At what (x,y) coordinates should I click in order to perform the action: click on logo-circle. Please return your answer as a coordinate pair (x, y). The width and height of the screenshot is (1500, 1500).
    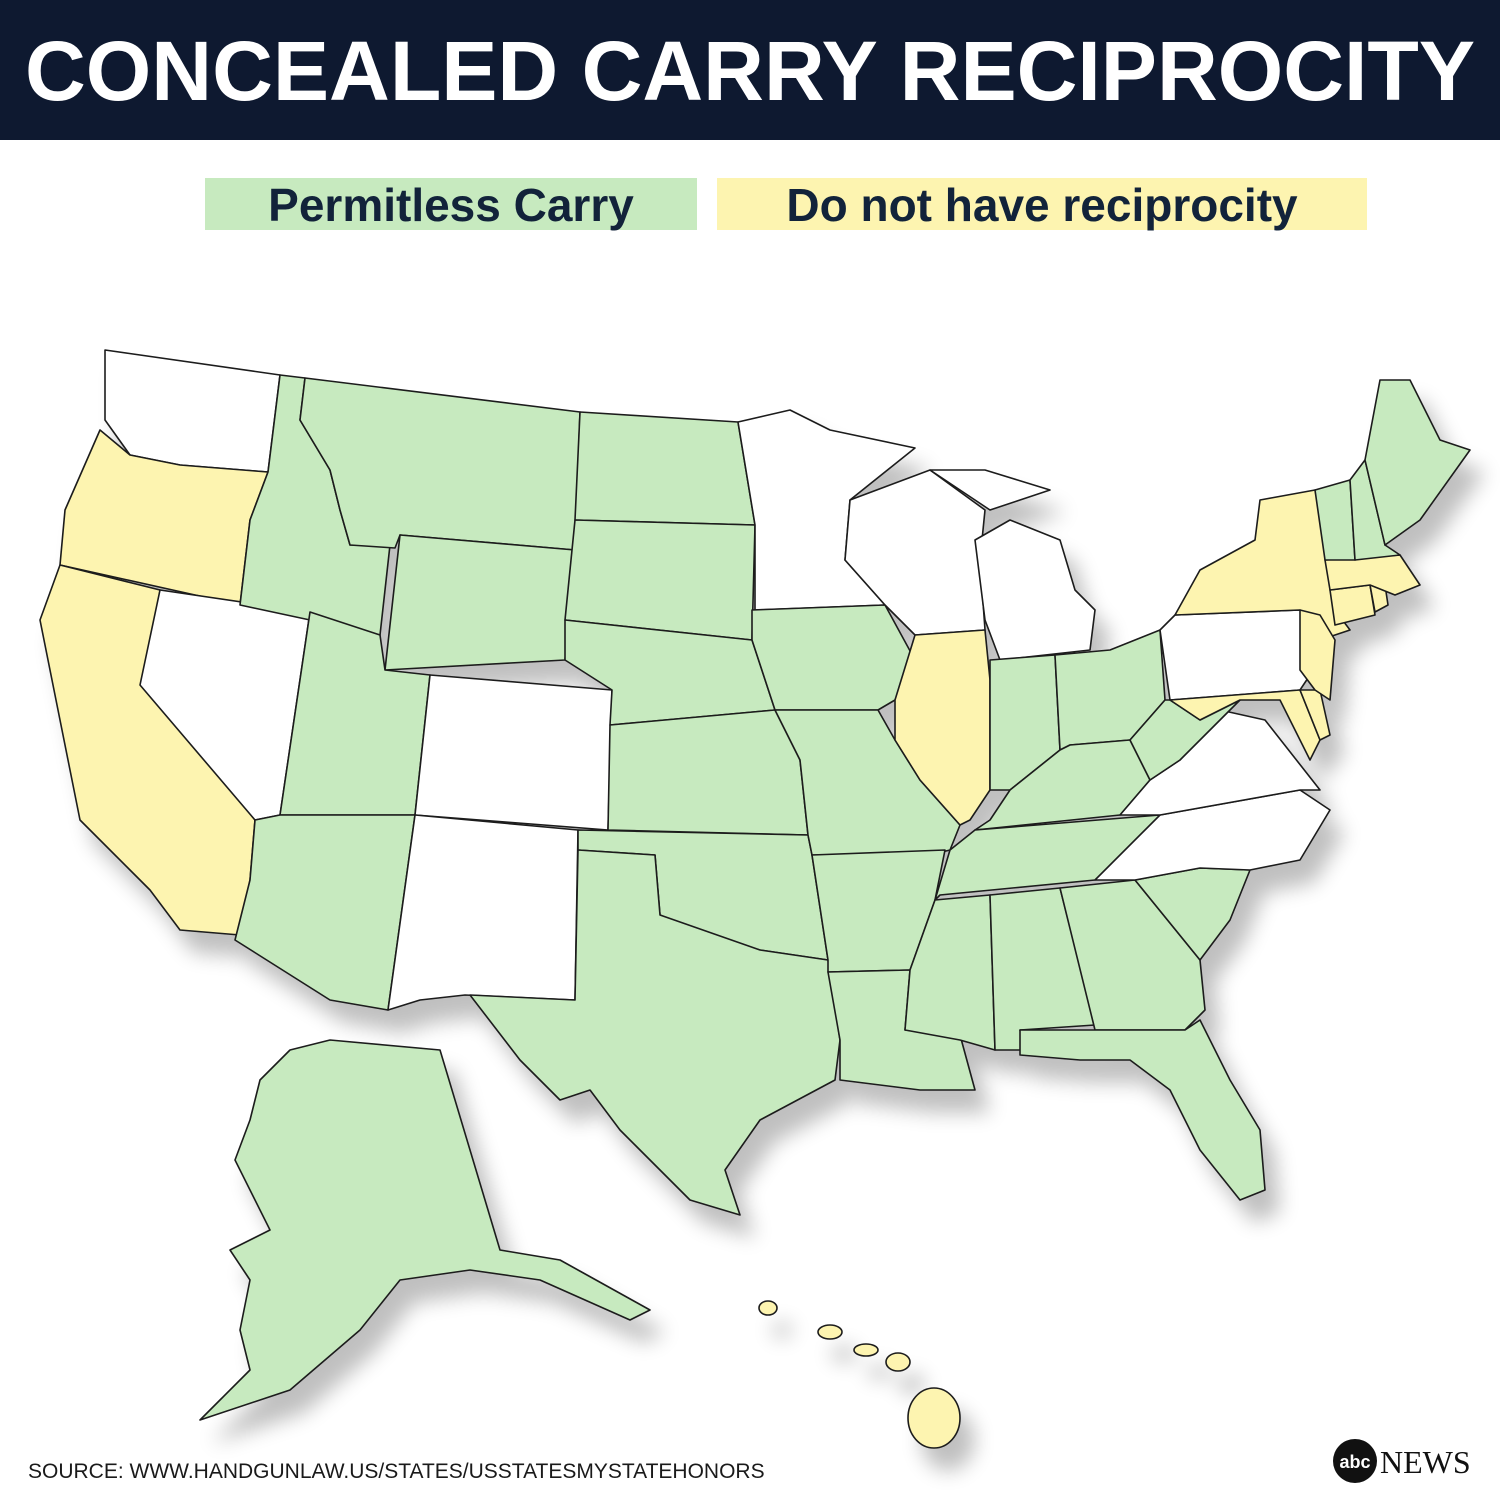
    Looking at the image, I should click on (1355, 1461).